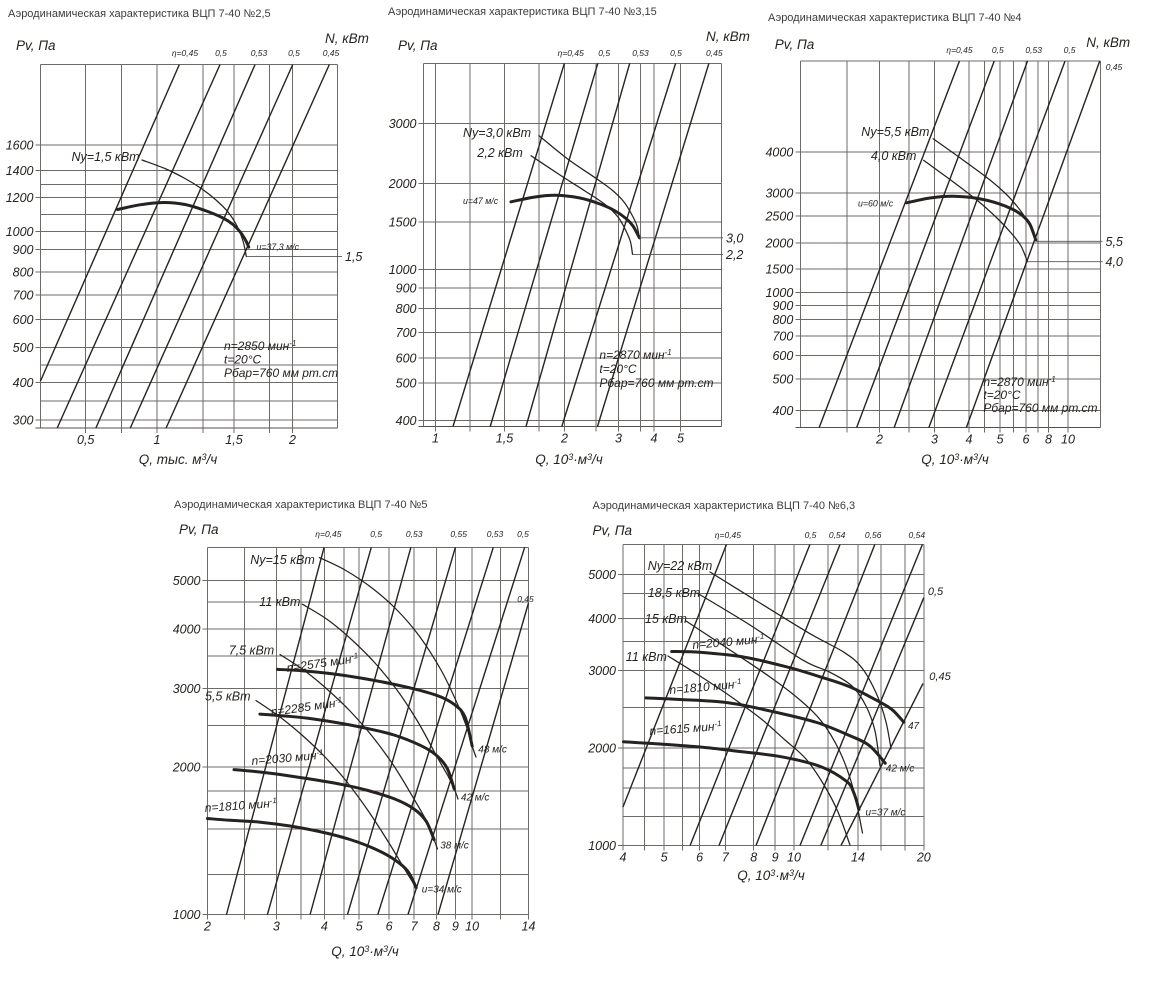 The width and height of the screenshot is (1152, 987). I want to click on svg-text: 4,0 кВт, so click(894, 156).